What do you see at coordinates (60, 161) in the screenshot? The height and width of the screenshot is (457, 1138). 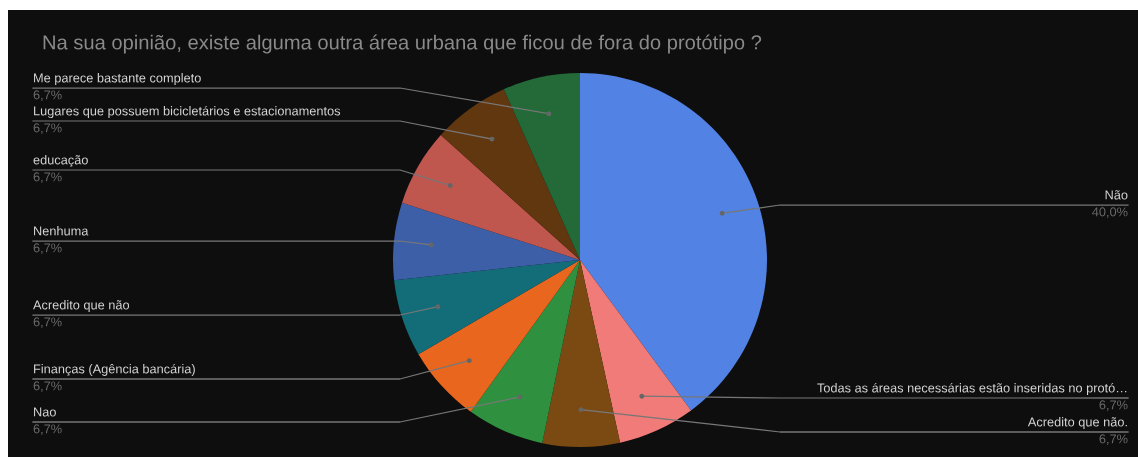 I see `slice-label: educação` at bounding box center [60, 161].